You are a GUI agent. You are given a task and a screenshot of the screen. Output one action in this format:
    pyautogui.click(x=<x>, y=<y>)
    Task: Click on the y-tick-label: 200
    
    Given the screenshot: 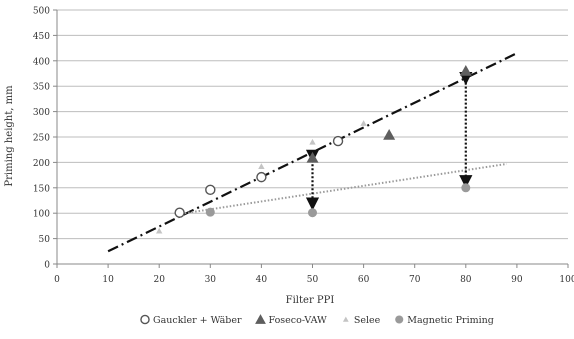 What is the action you would take?
    pyautogui.click(x=41, y=164)
    